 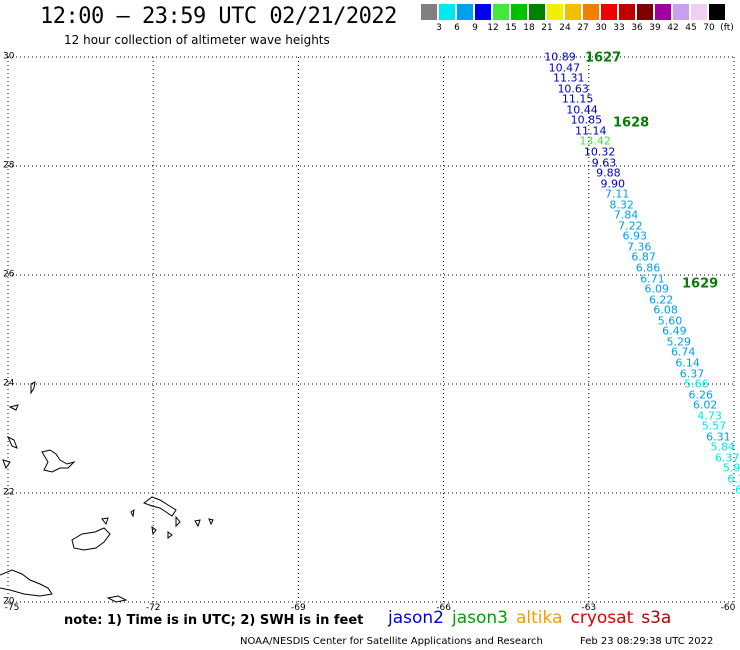 I want to click on wave-height-label: 6.22, so click(x=661, y=300).